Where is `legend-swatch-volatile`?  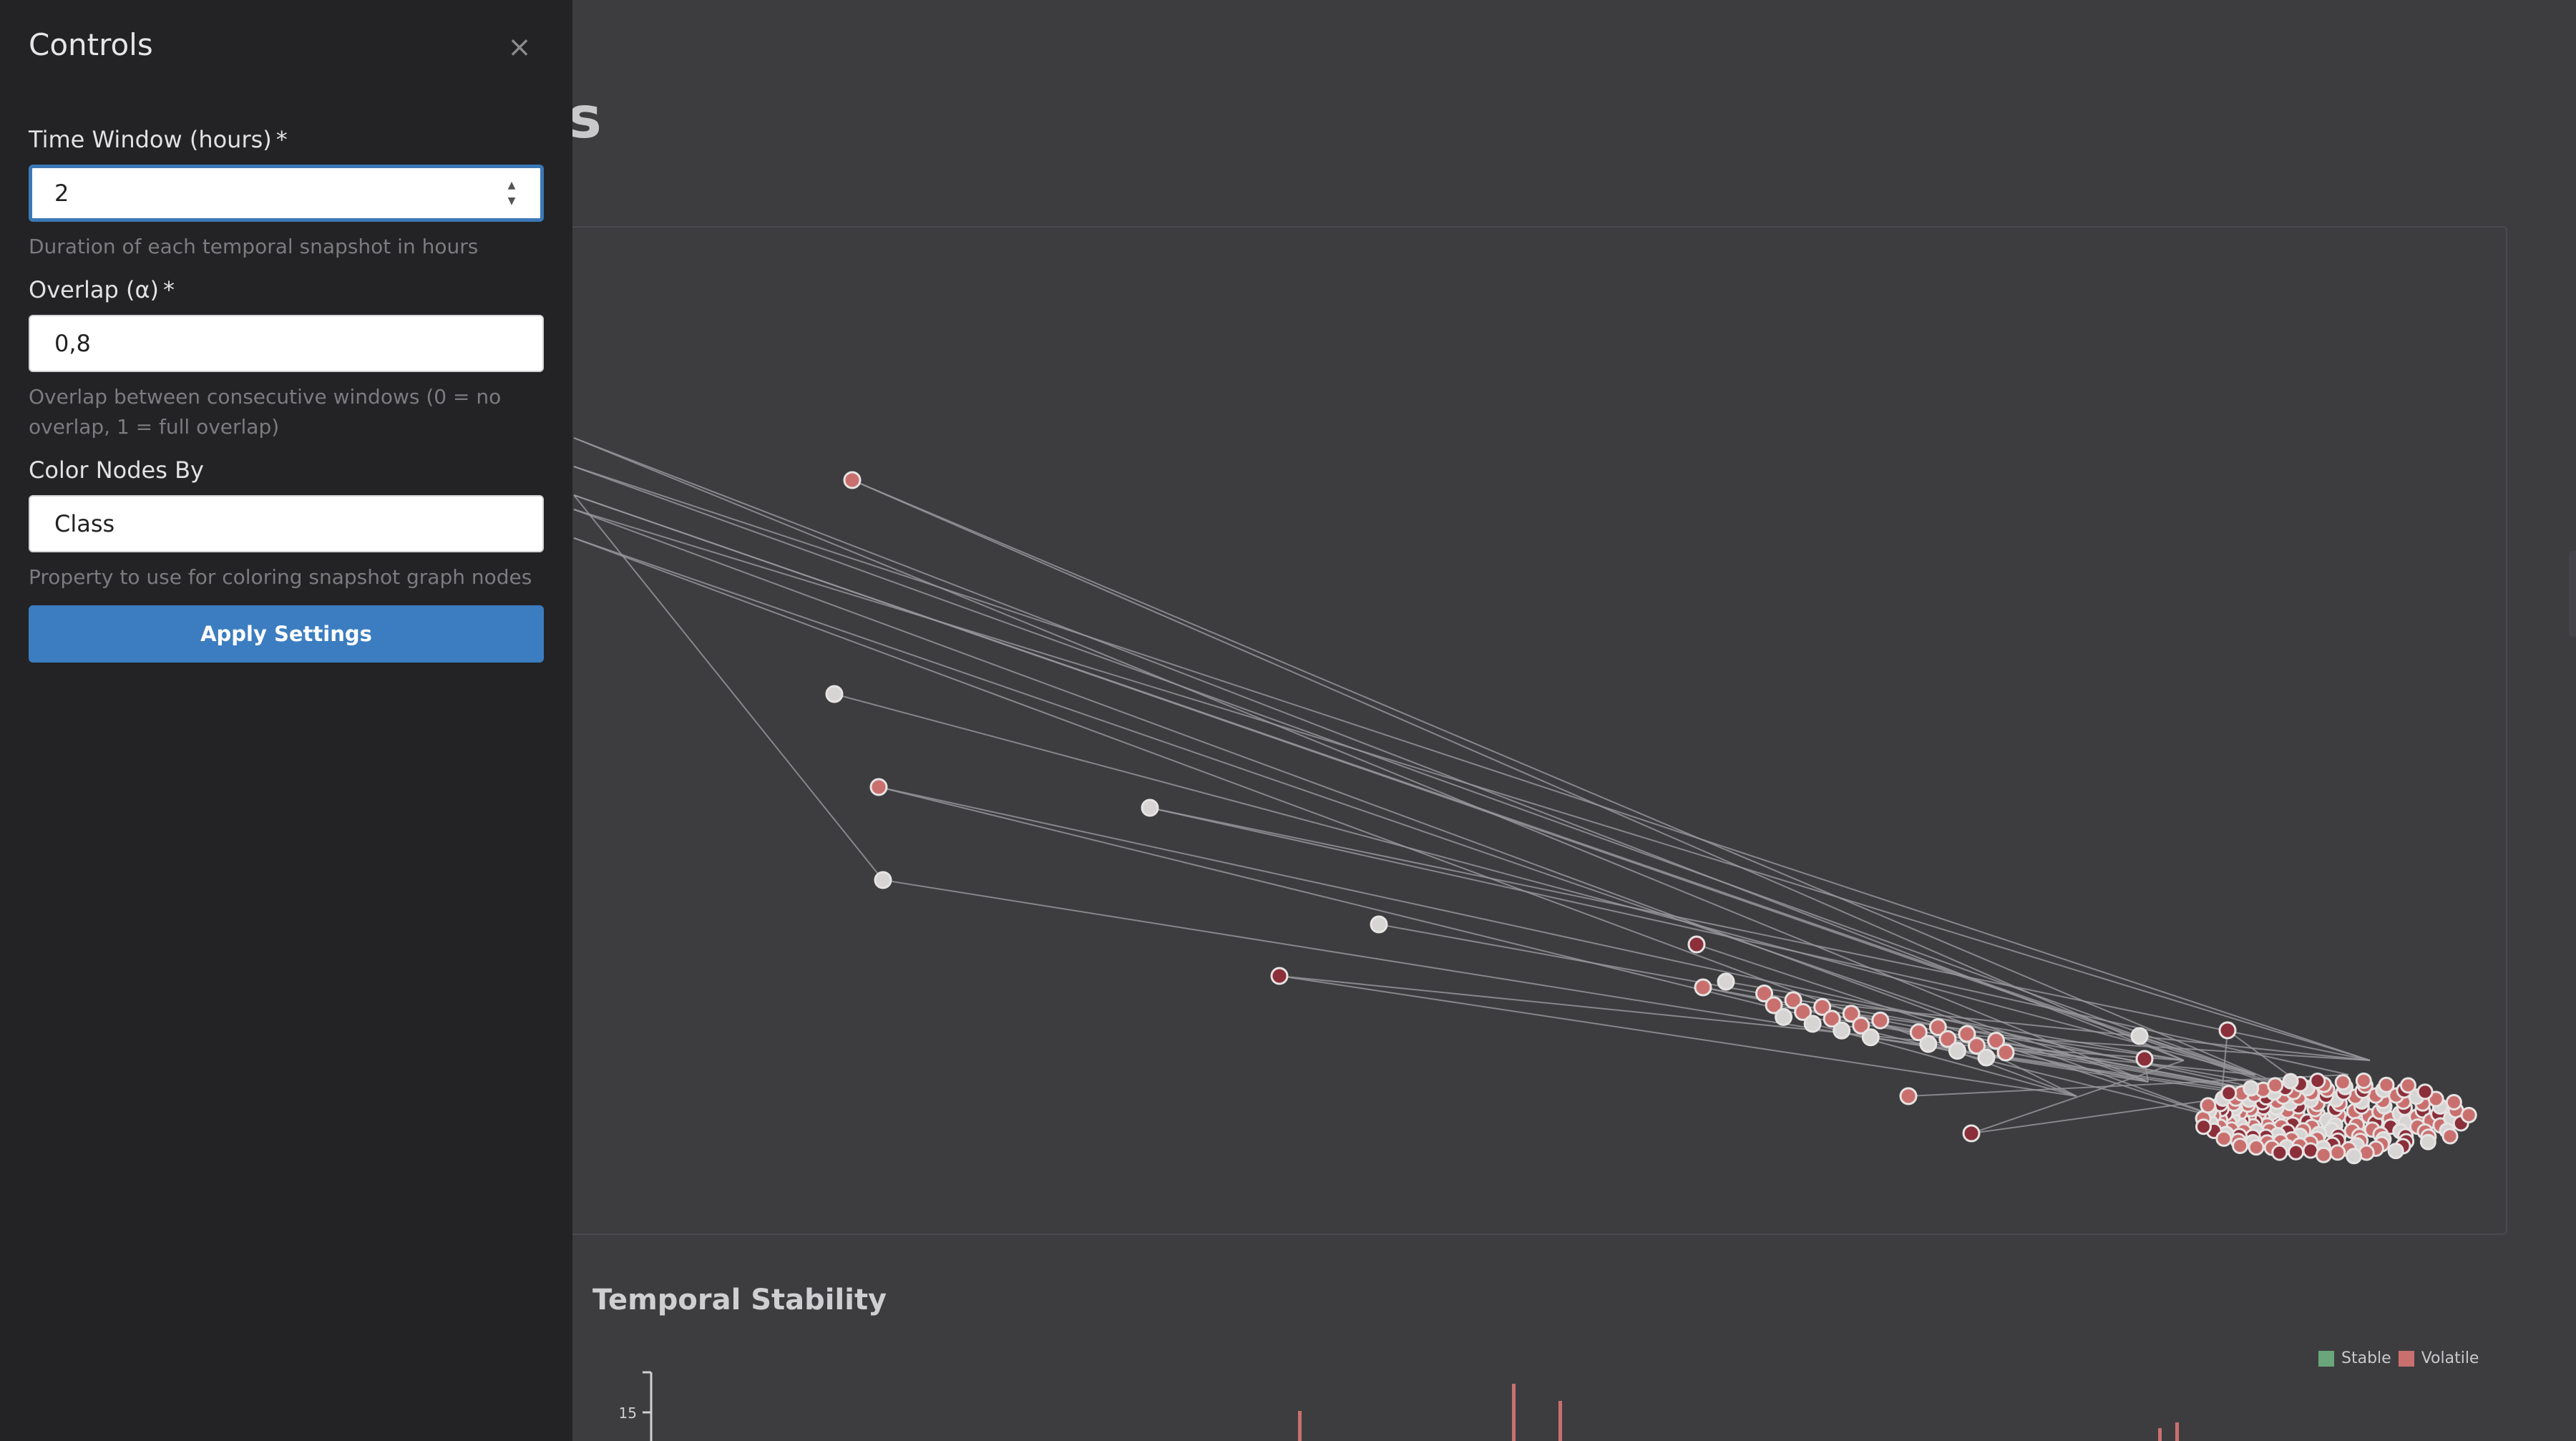 legend-swatch-volatile is located at coordinates (2406, 1358).